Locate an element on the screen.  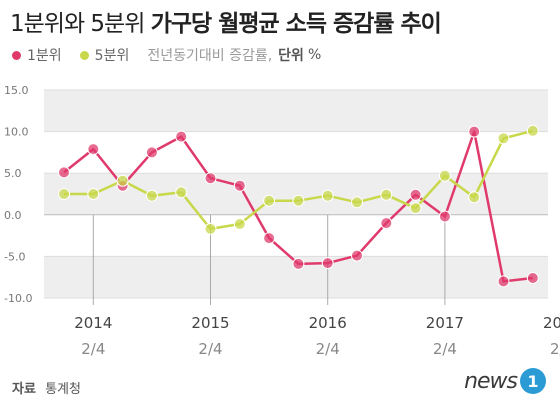
source: 자료 통계청 is located at coordinates (46, 387).